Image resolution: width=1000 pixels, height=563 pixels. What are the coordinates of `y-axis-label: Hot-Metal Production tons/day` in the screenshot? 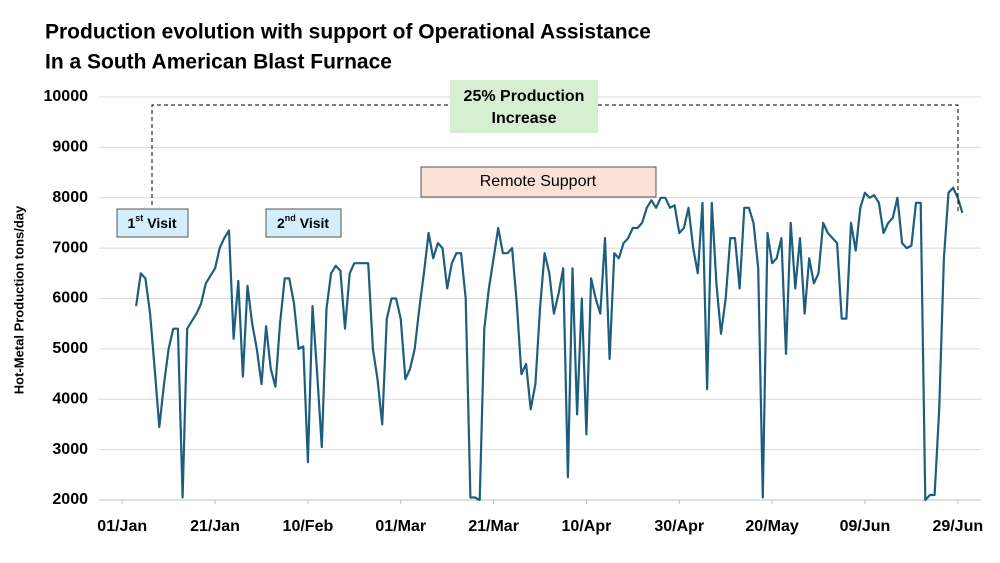 It's located at (18, 299).